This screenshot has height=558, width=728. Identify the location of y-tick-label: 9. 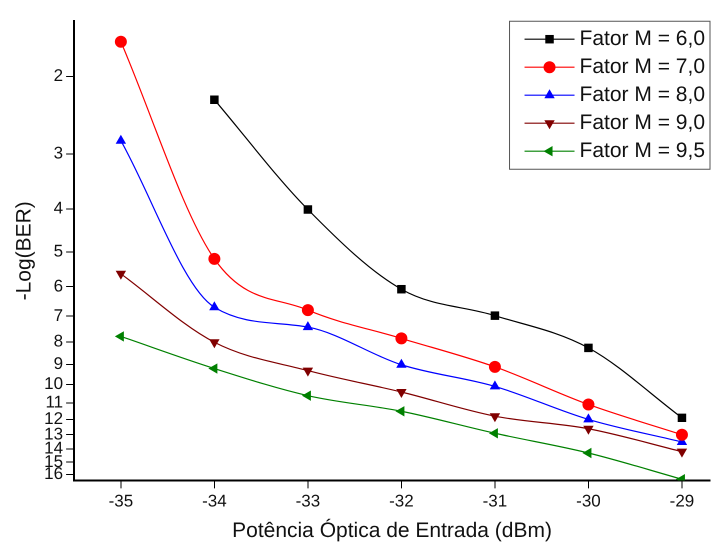
(59, 364).